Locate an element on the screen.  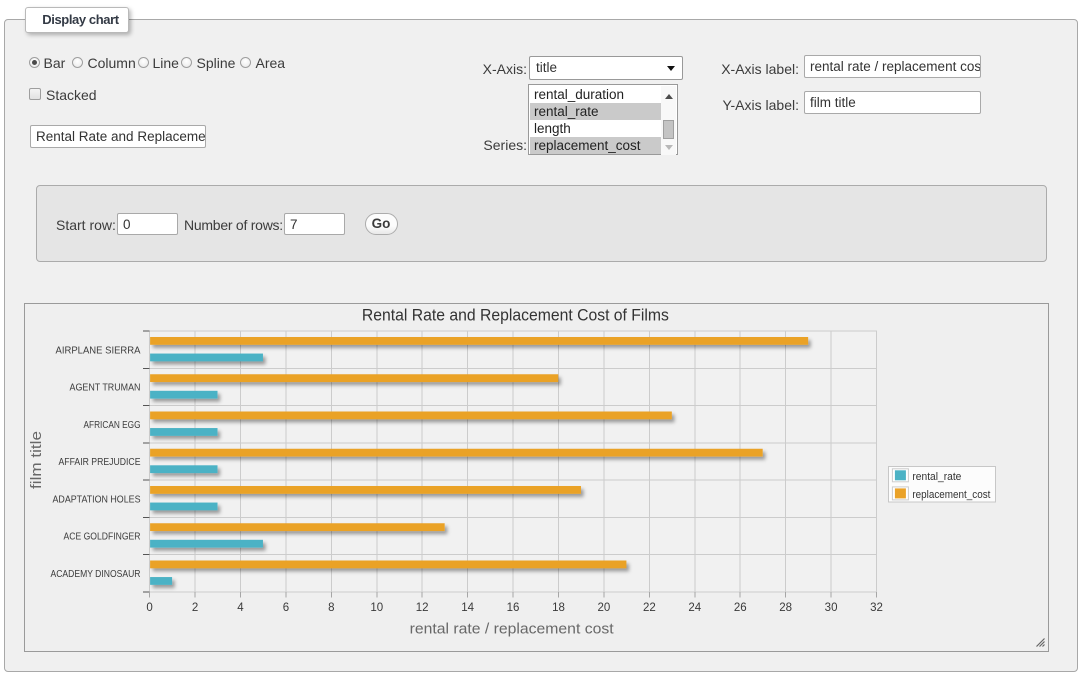
svg-text: 22 is located at coordinates (649, 608).